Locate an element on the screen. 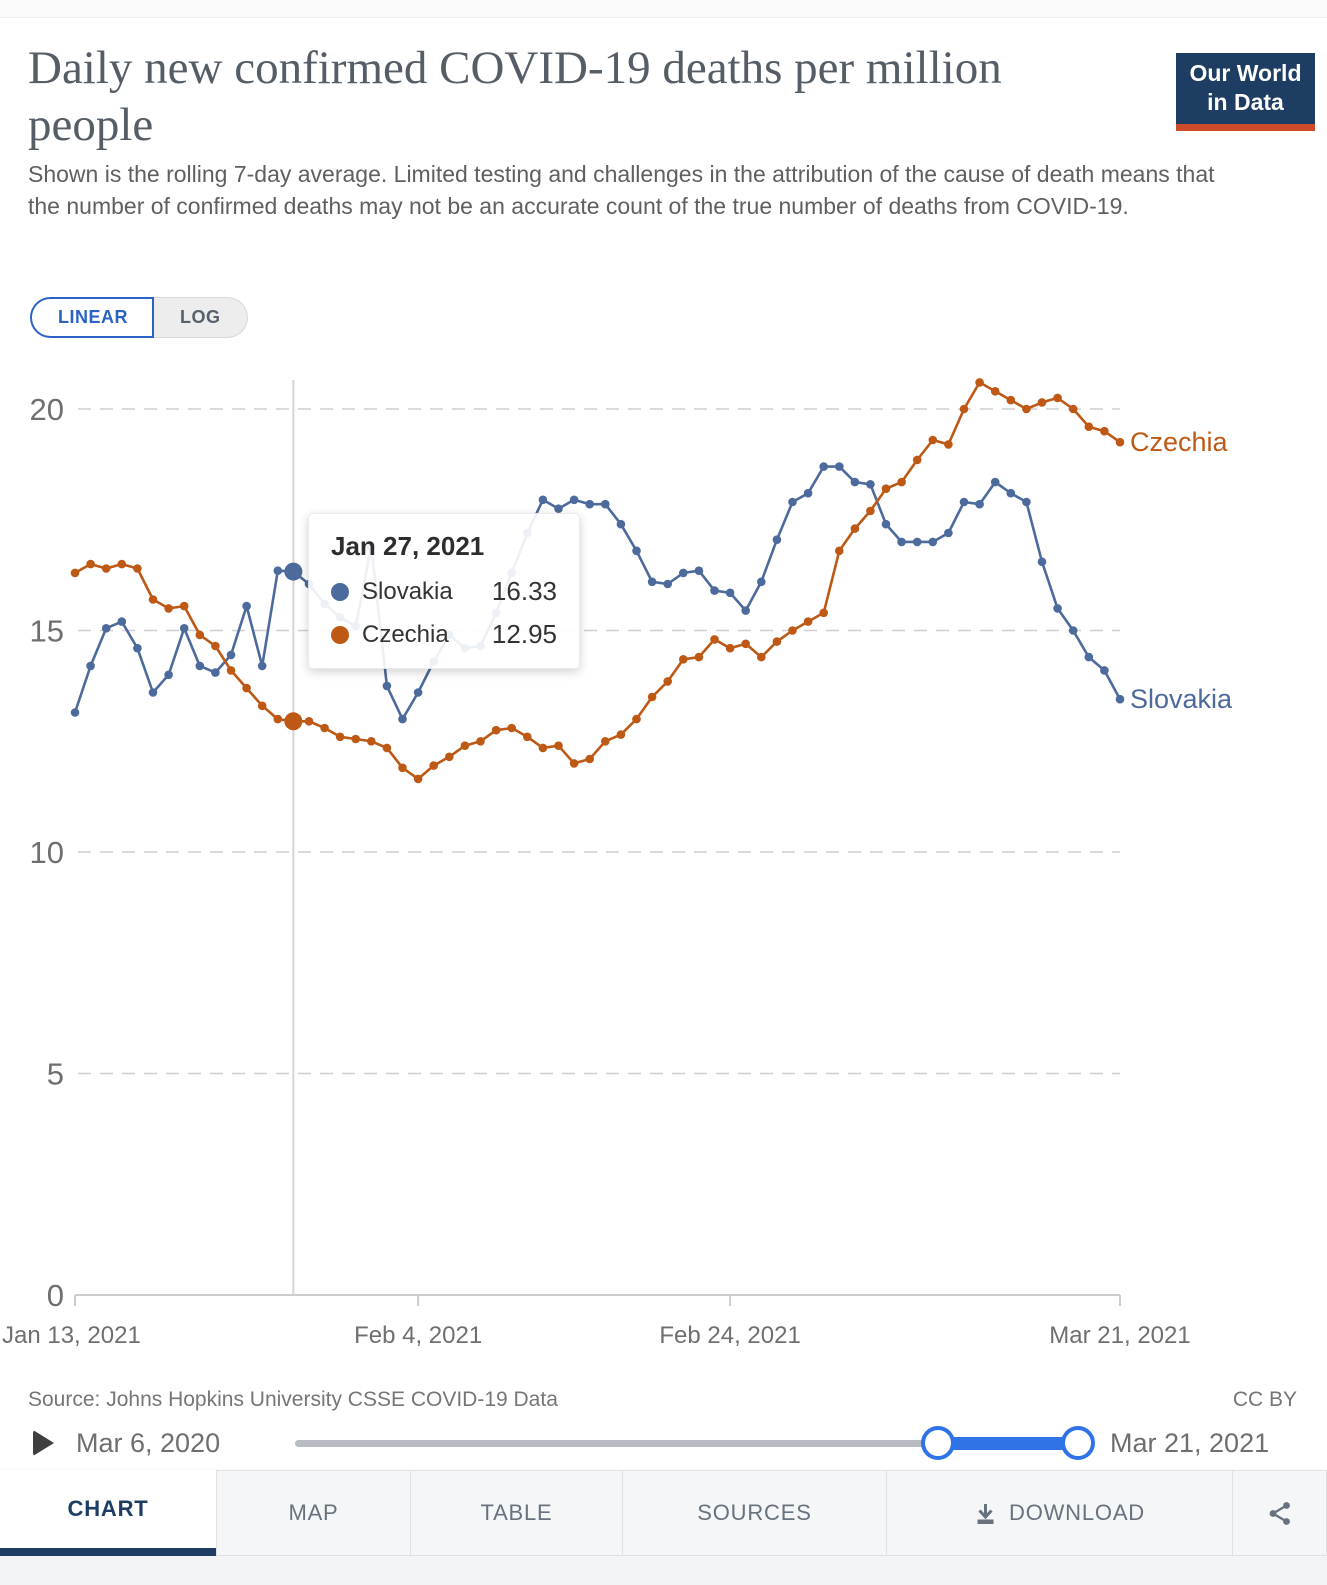  linear-scale-button: LINEAR is located at coordinates (92, 317).